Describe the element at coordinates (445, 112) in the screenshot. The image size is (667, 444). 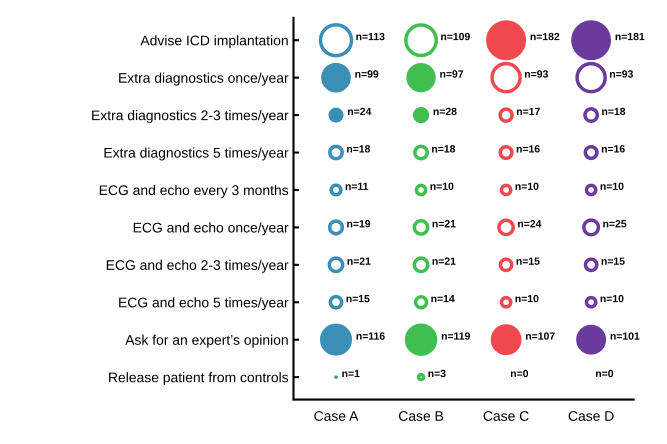
I see `data-label: n=28` at that location.